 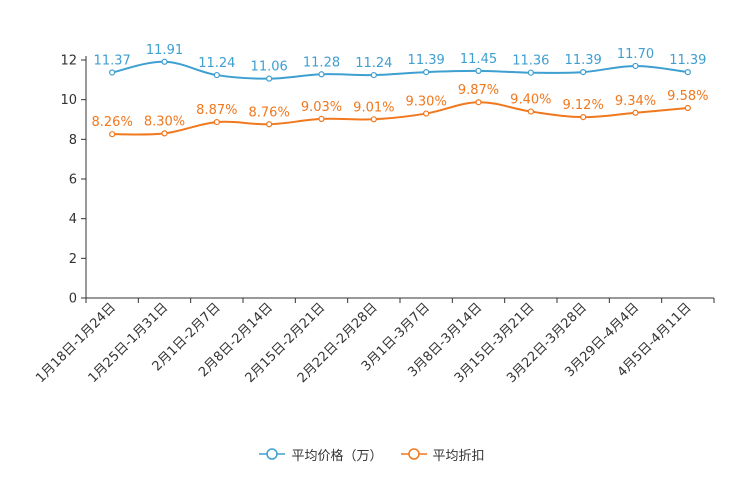 I want to click on data-label: 9.40%, so click(x=530, y=100).